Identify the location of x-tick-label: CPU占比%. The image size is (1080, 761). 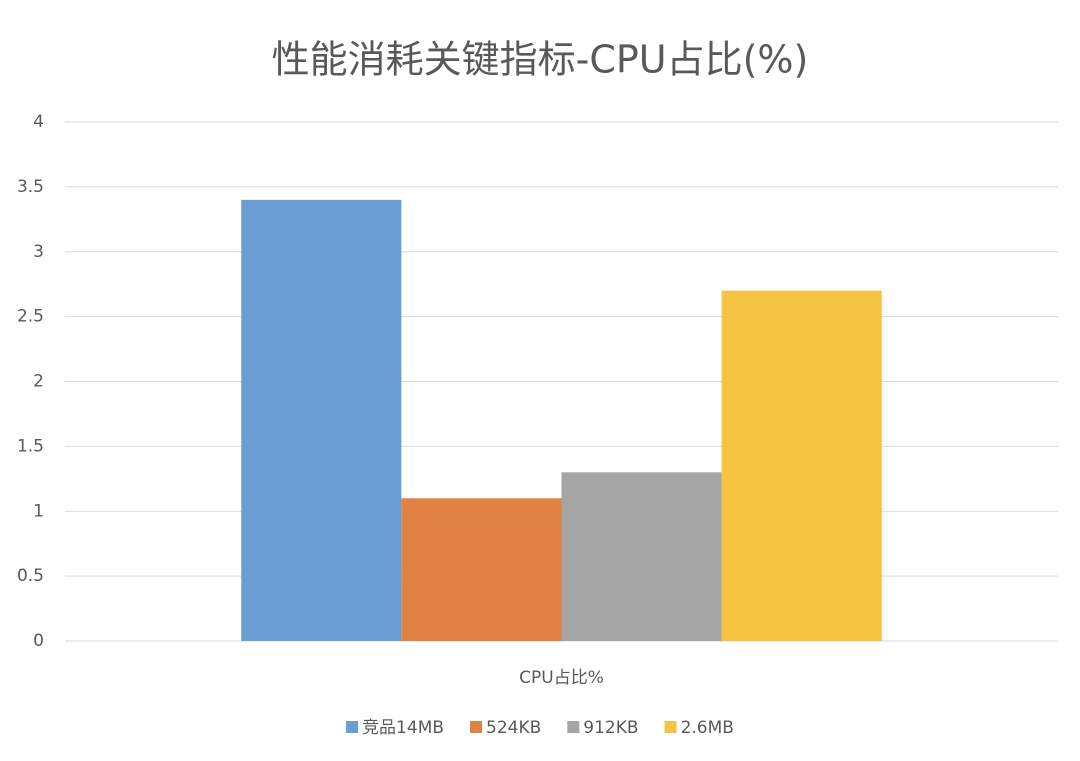
(561, 678).